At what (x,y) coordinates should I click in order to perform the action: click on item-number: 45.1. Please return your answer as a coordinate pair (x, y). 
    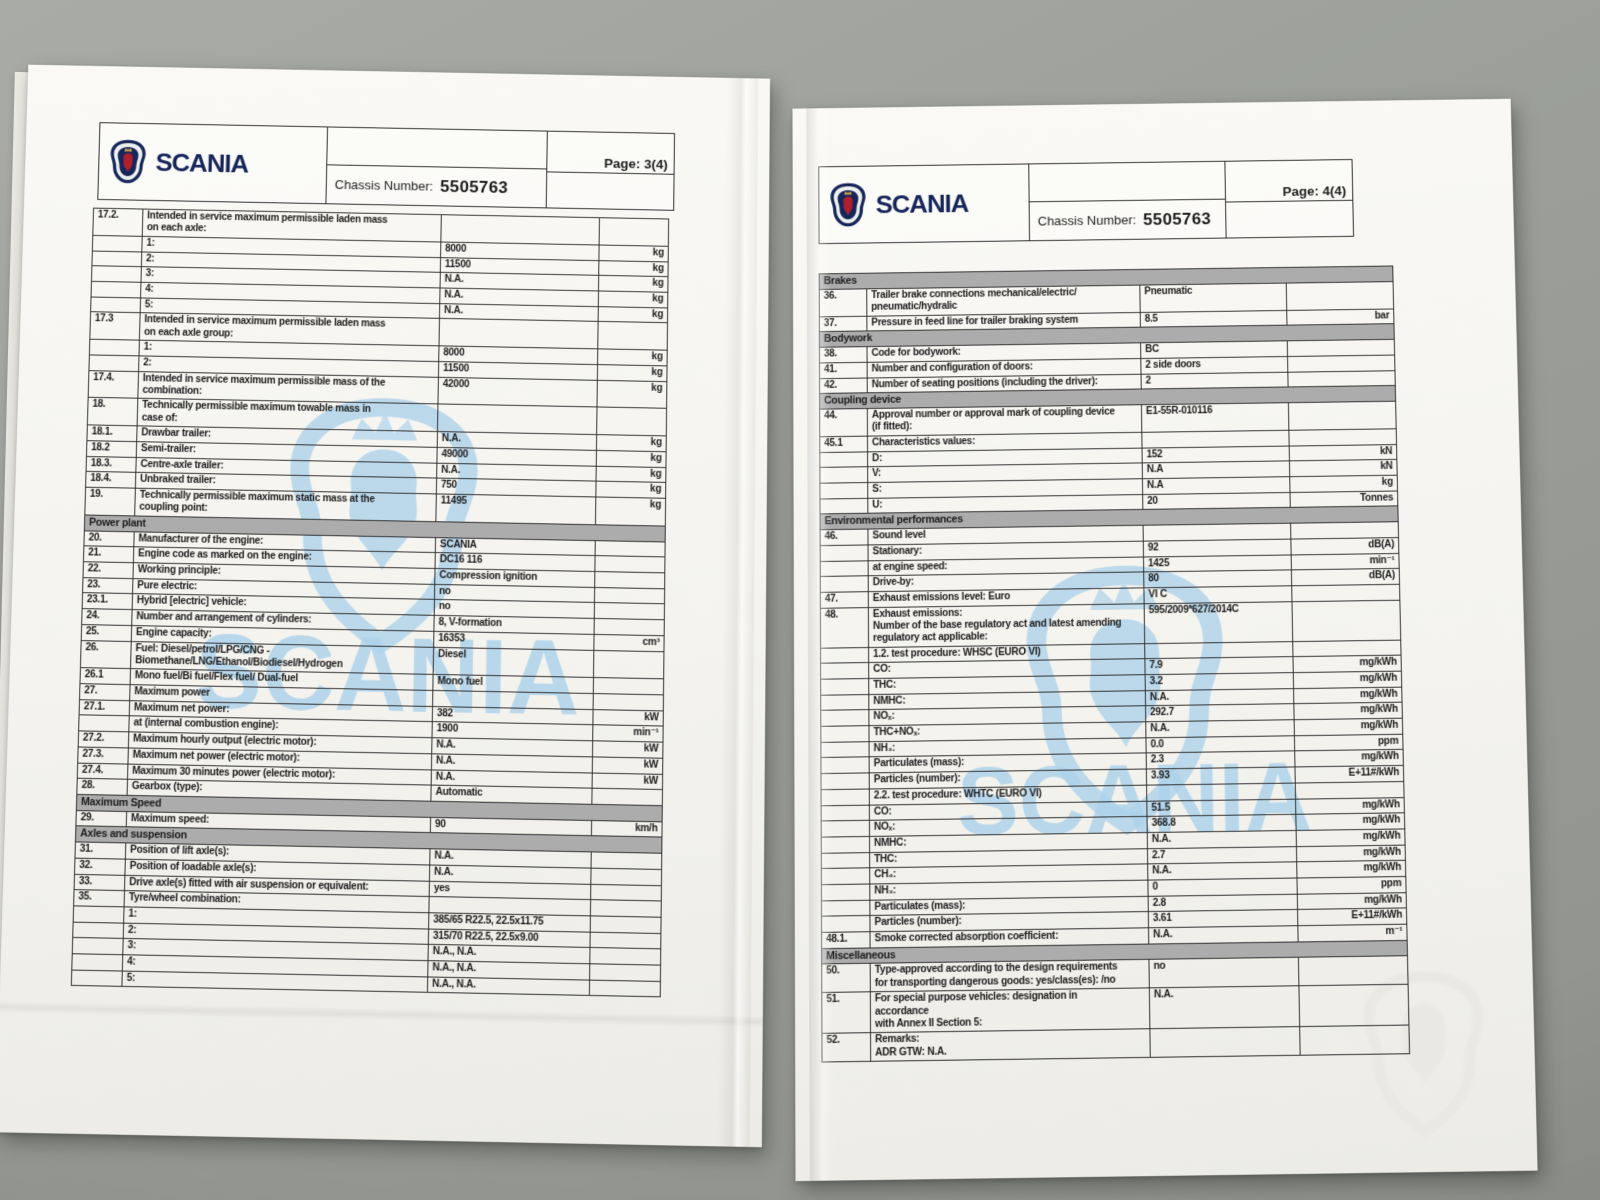
    Looking at the image, I should click on (843, 444).